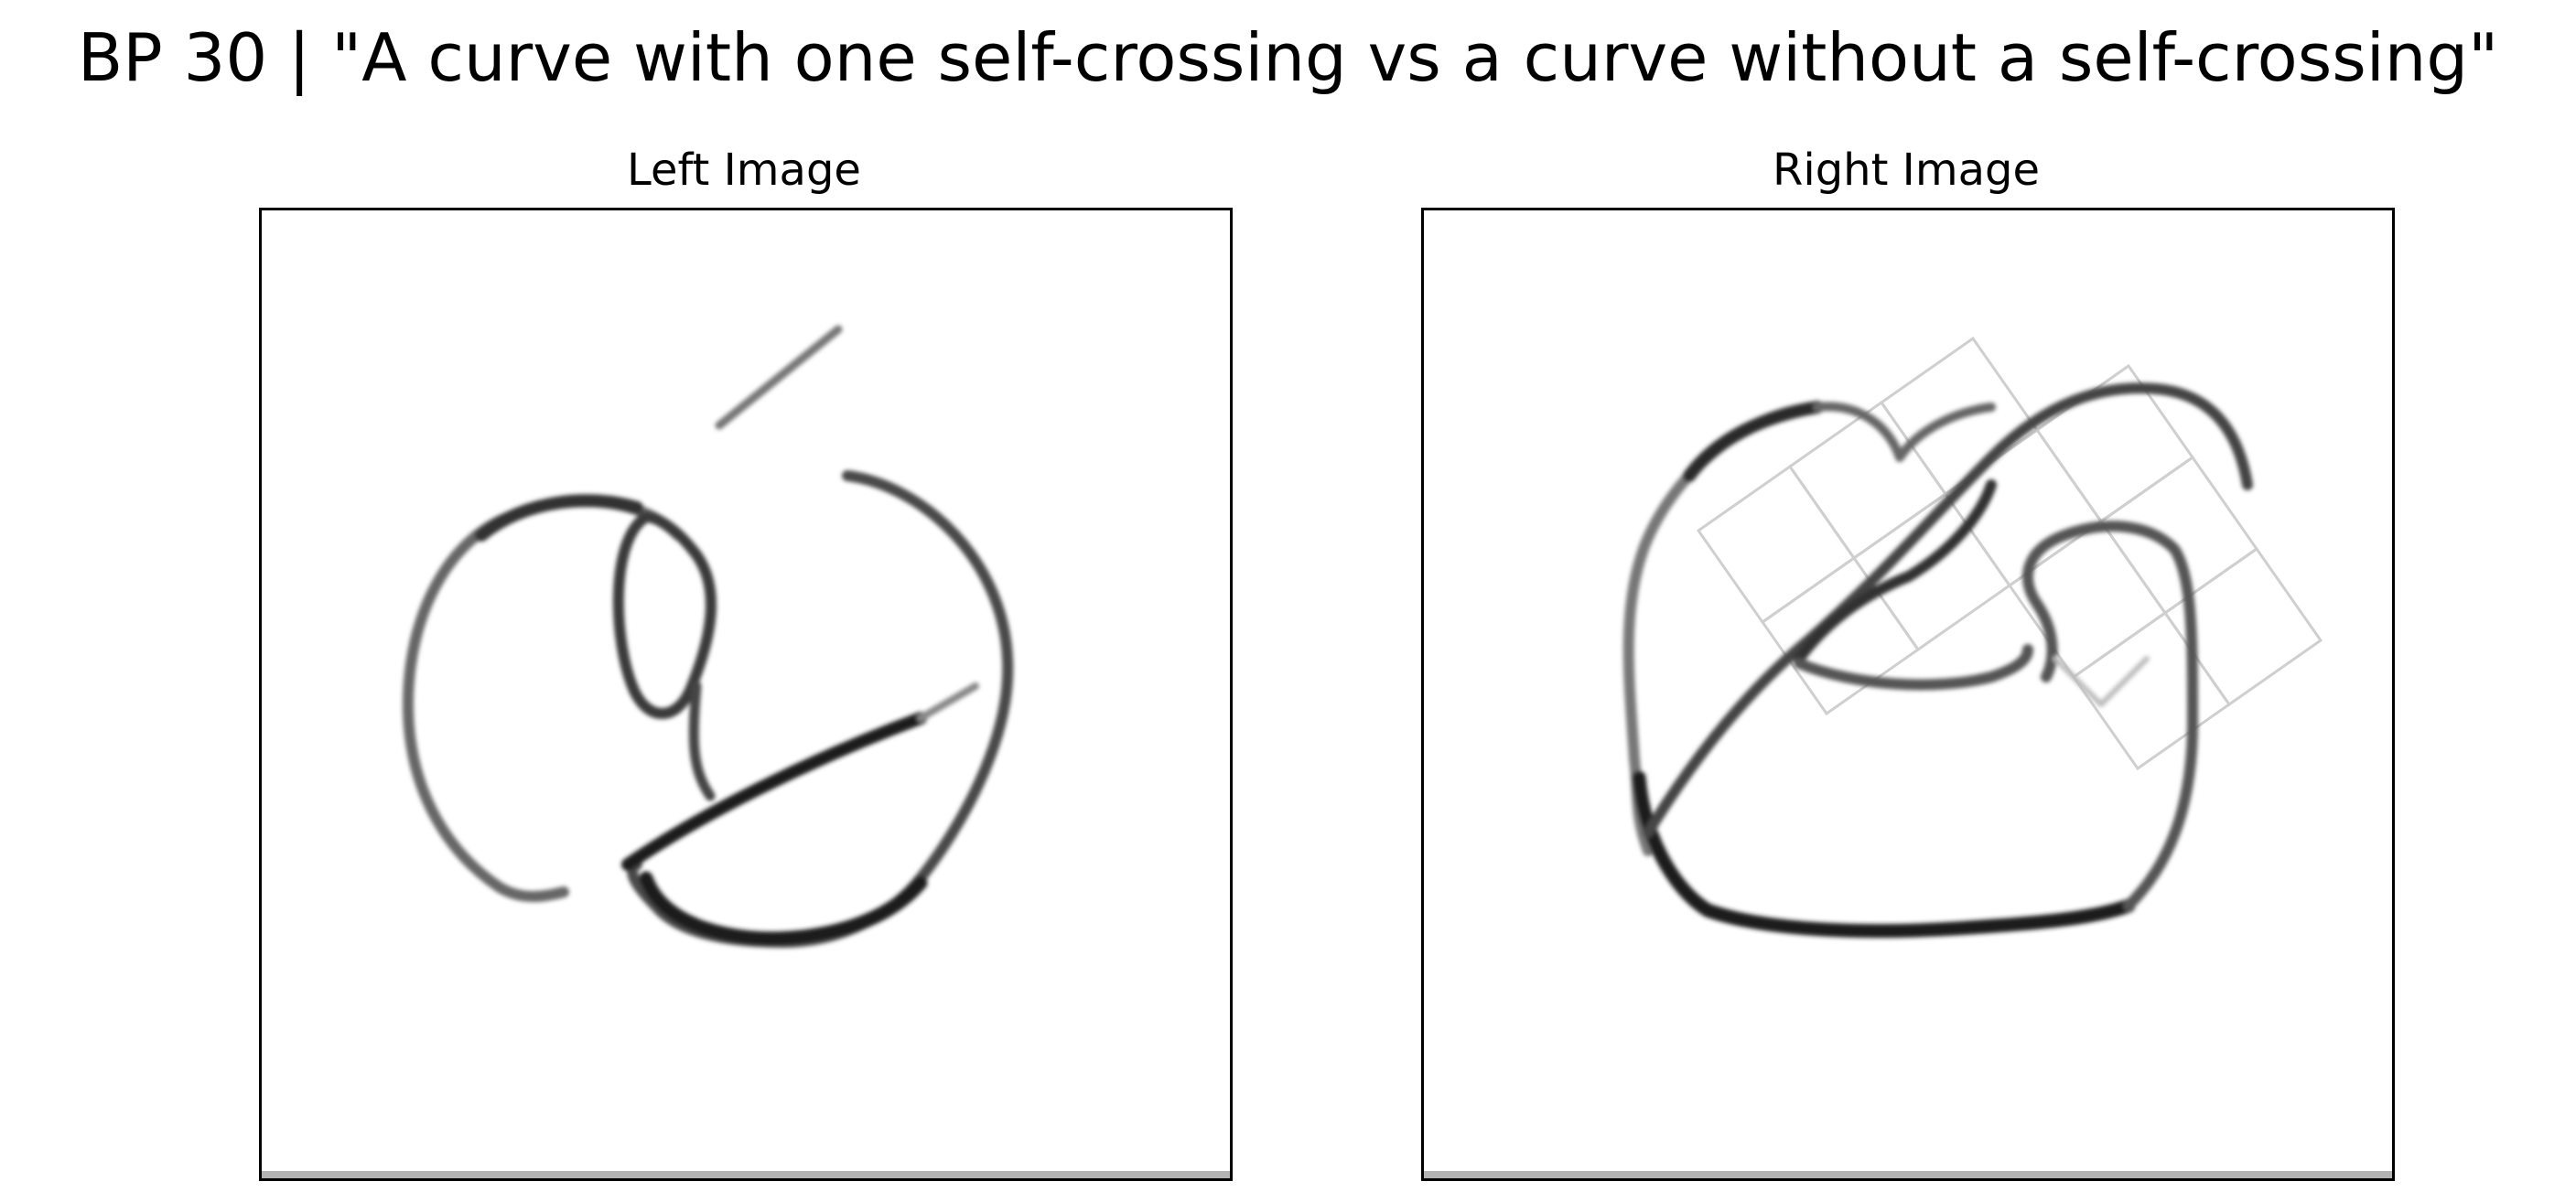  I want to click on right-panel-title: Right Image, so click(1906, 170).